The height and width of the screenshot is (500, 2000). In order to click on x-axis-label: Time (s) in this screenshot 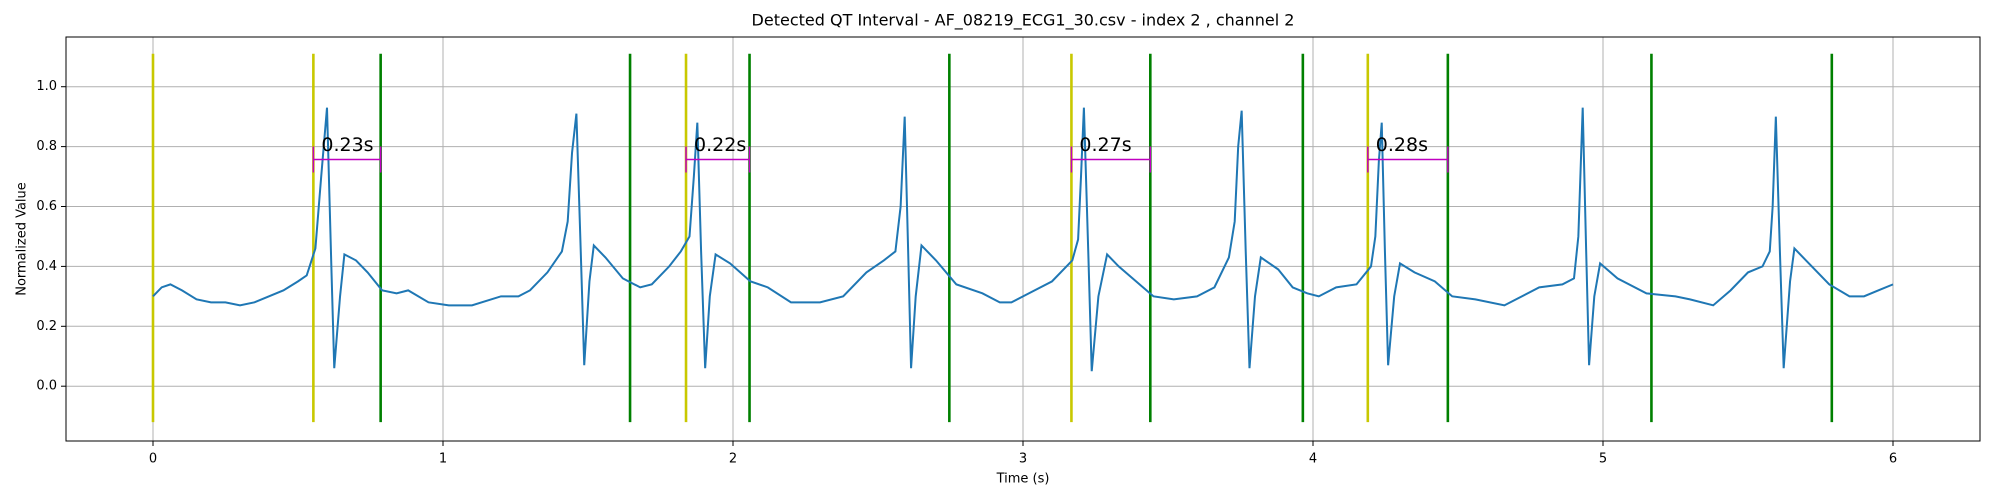, I will do `click(1023, 479)`.